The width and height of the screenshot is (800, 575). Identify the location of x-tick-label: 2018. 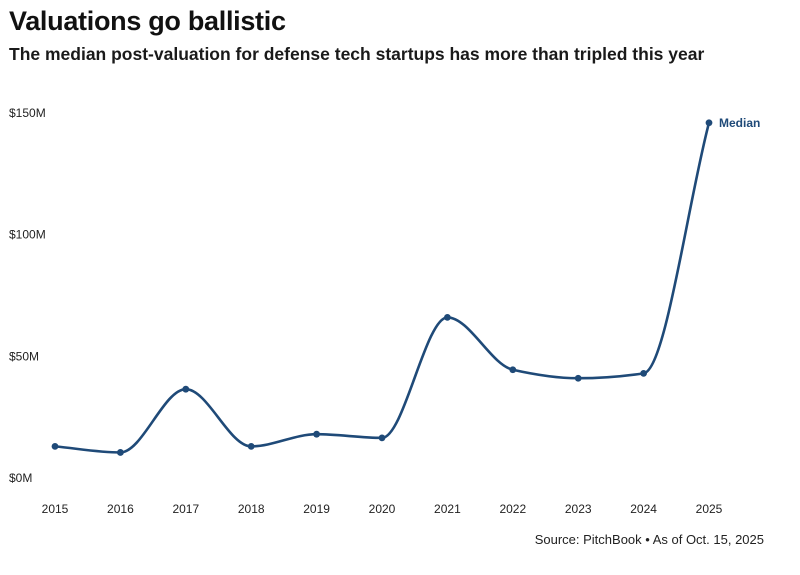
(251, 509).